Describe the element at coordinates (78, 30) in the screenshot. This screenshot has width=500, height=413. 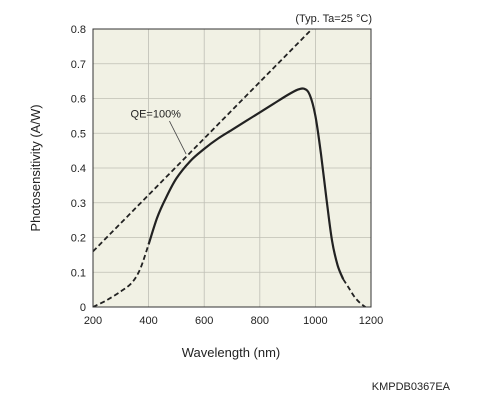
I see `y-tick-label: 0.8` at that location.